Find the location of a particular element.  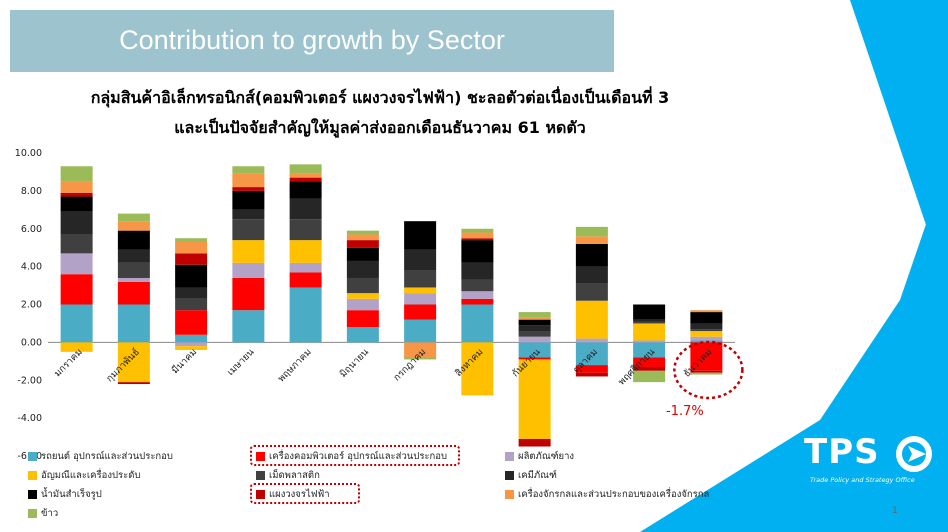

page-title: Contribution to growth by Sector is located at coordinates (312, 40).